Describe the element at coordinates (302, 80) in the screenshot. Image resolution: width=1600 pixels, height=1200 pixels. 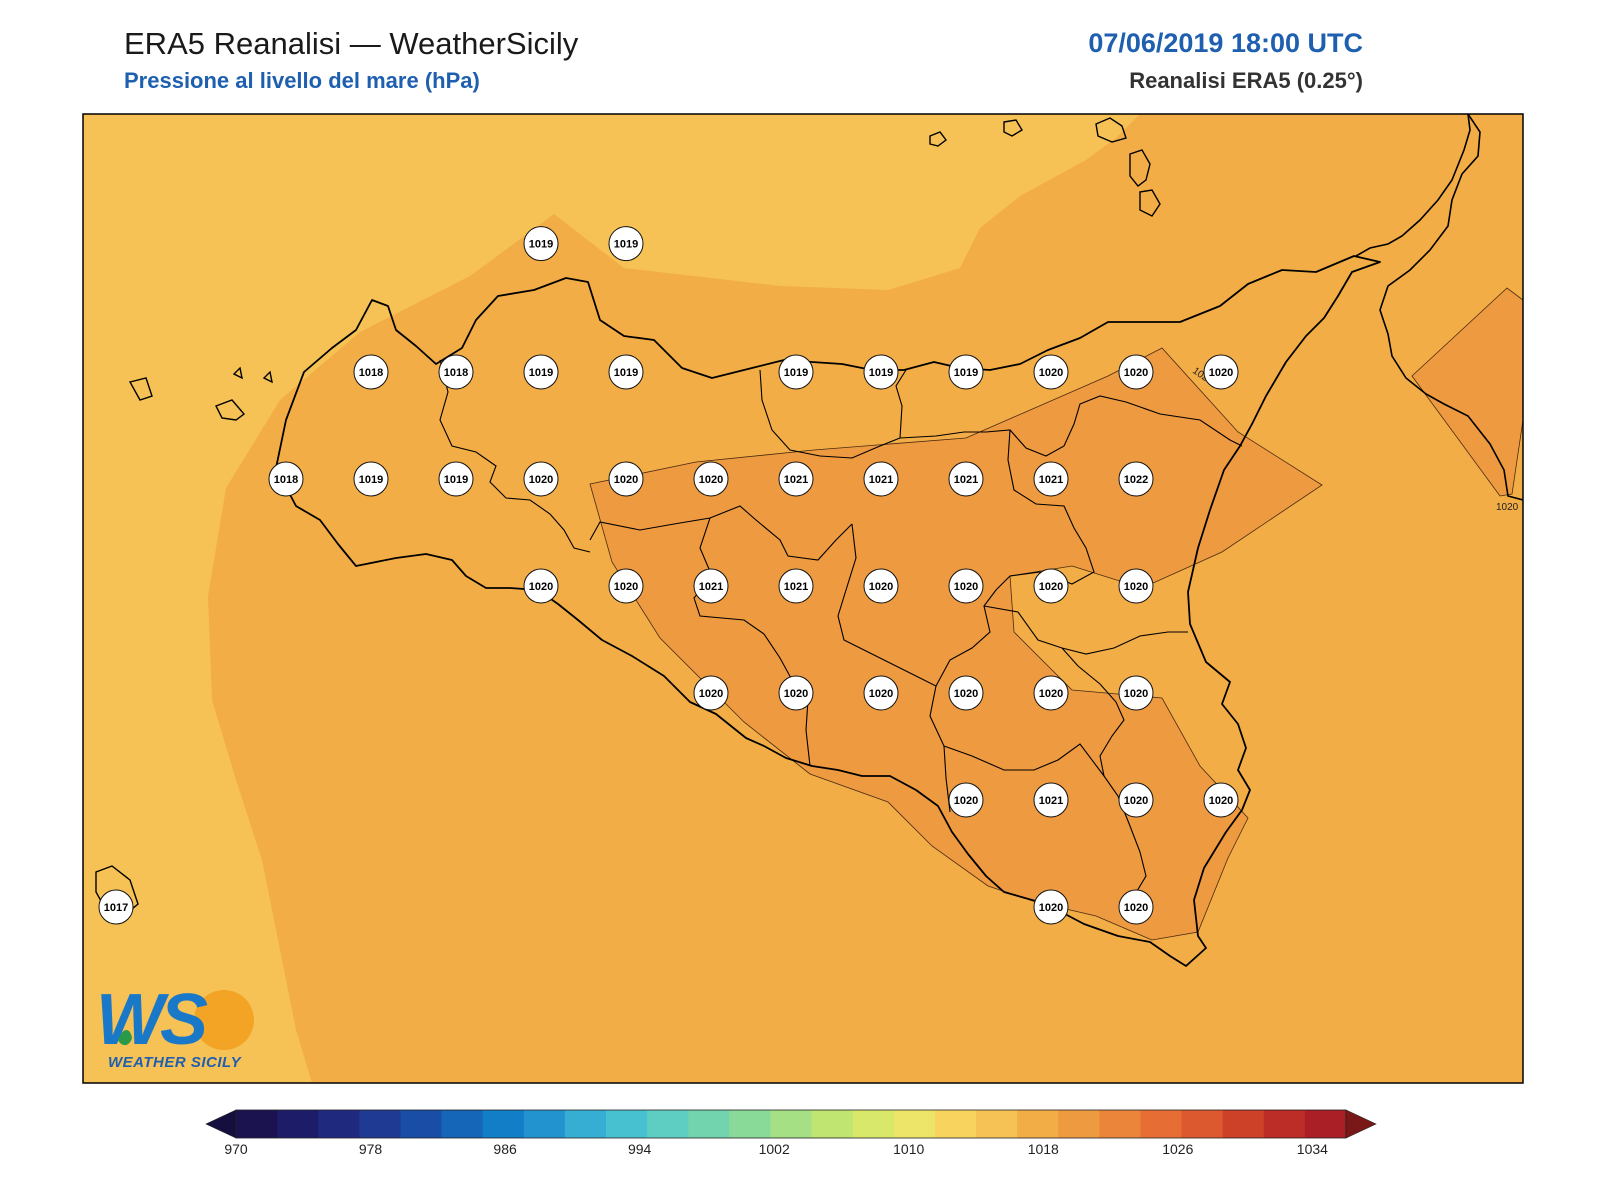
I see `map-subtitle: Pressione al livello del mare (hPa)` at that location.